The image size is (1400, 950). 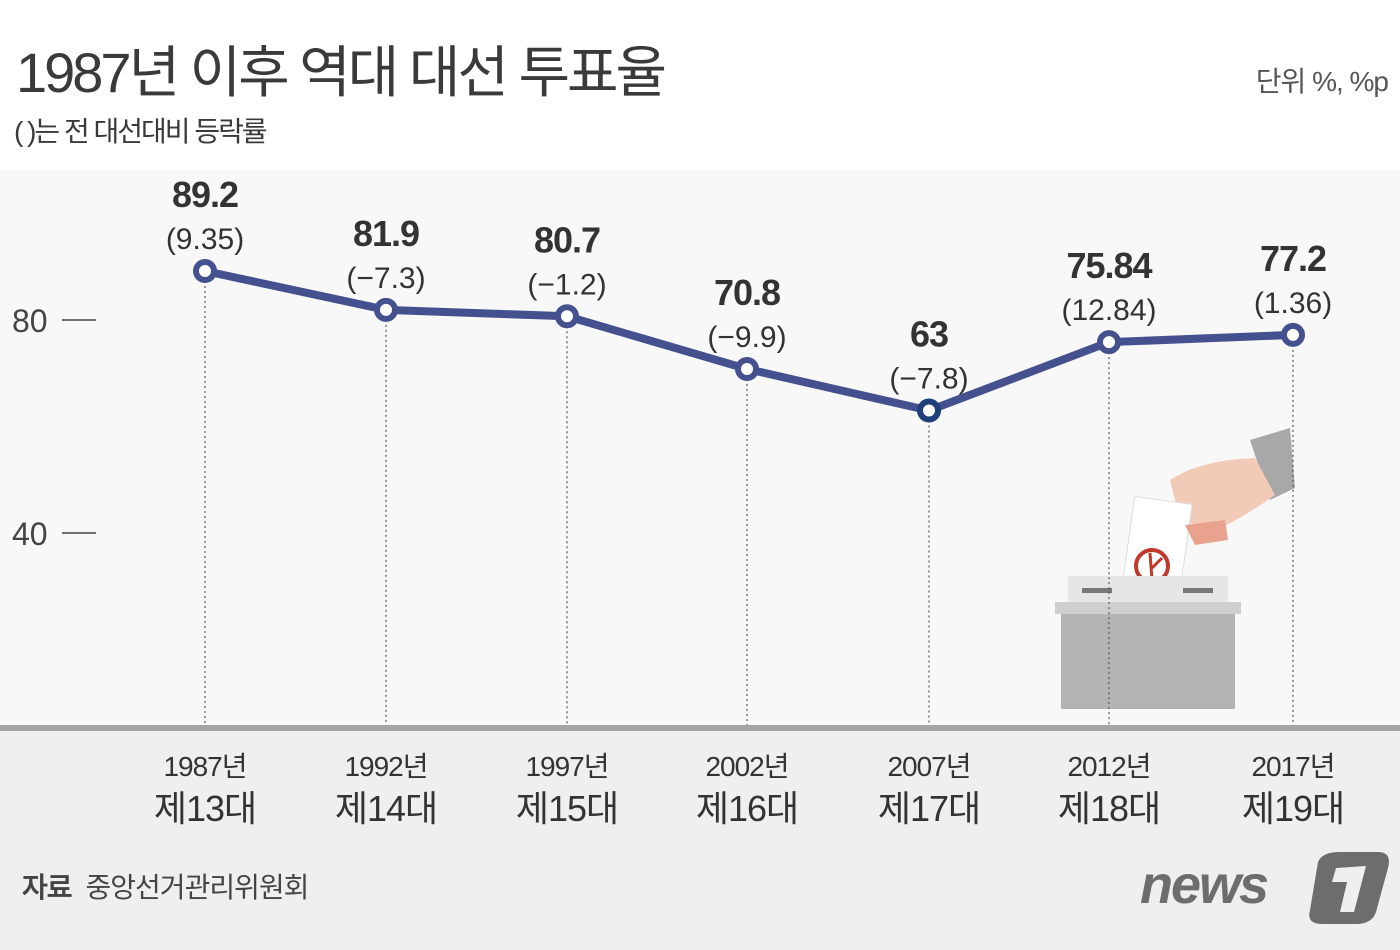 What do you see at coordinates (1109, 766) in the screenshot?
I see `x-tick-label: 2012년` at bounding box center [1109, 766].